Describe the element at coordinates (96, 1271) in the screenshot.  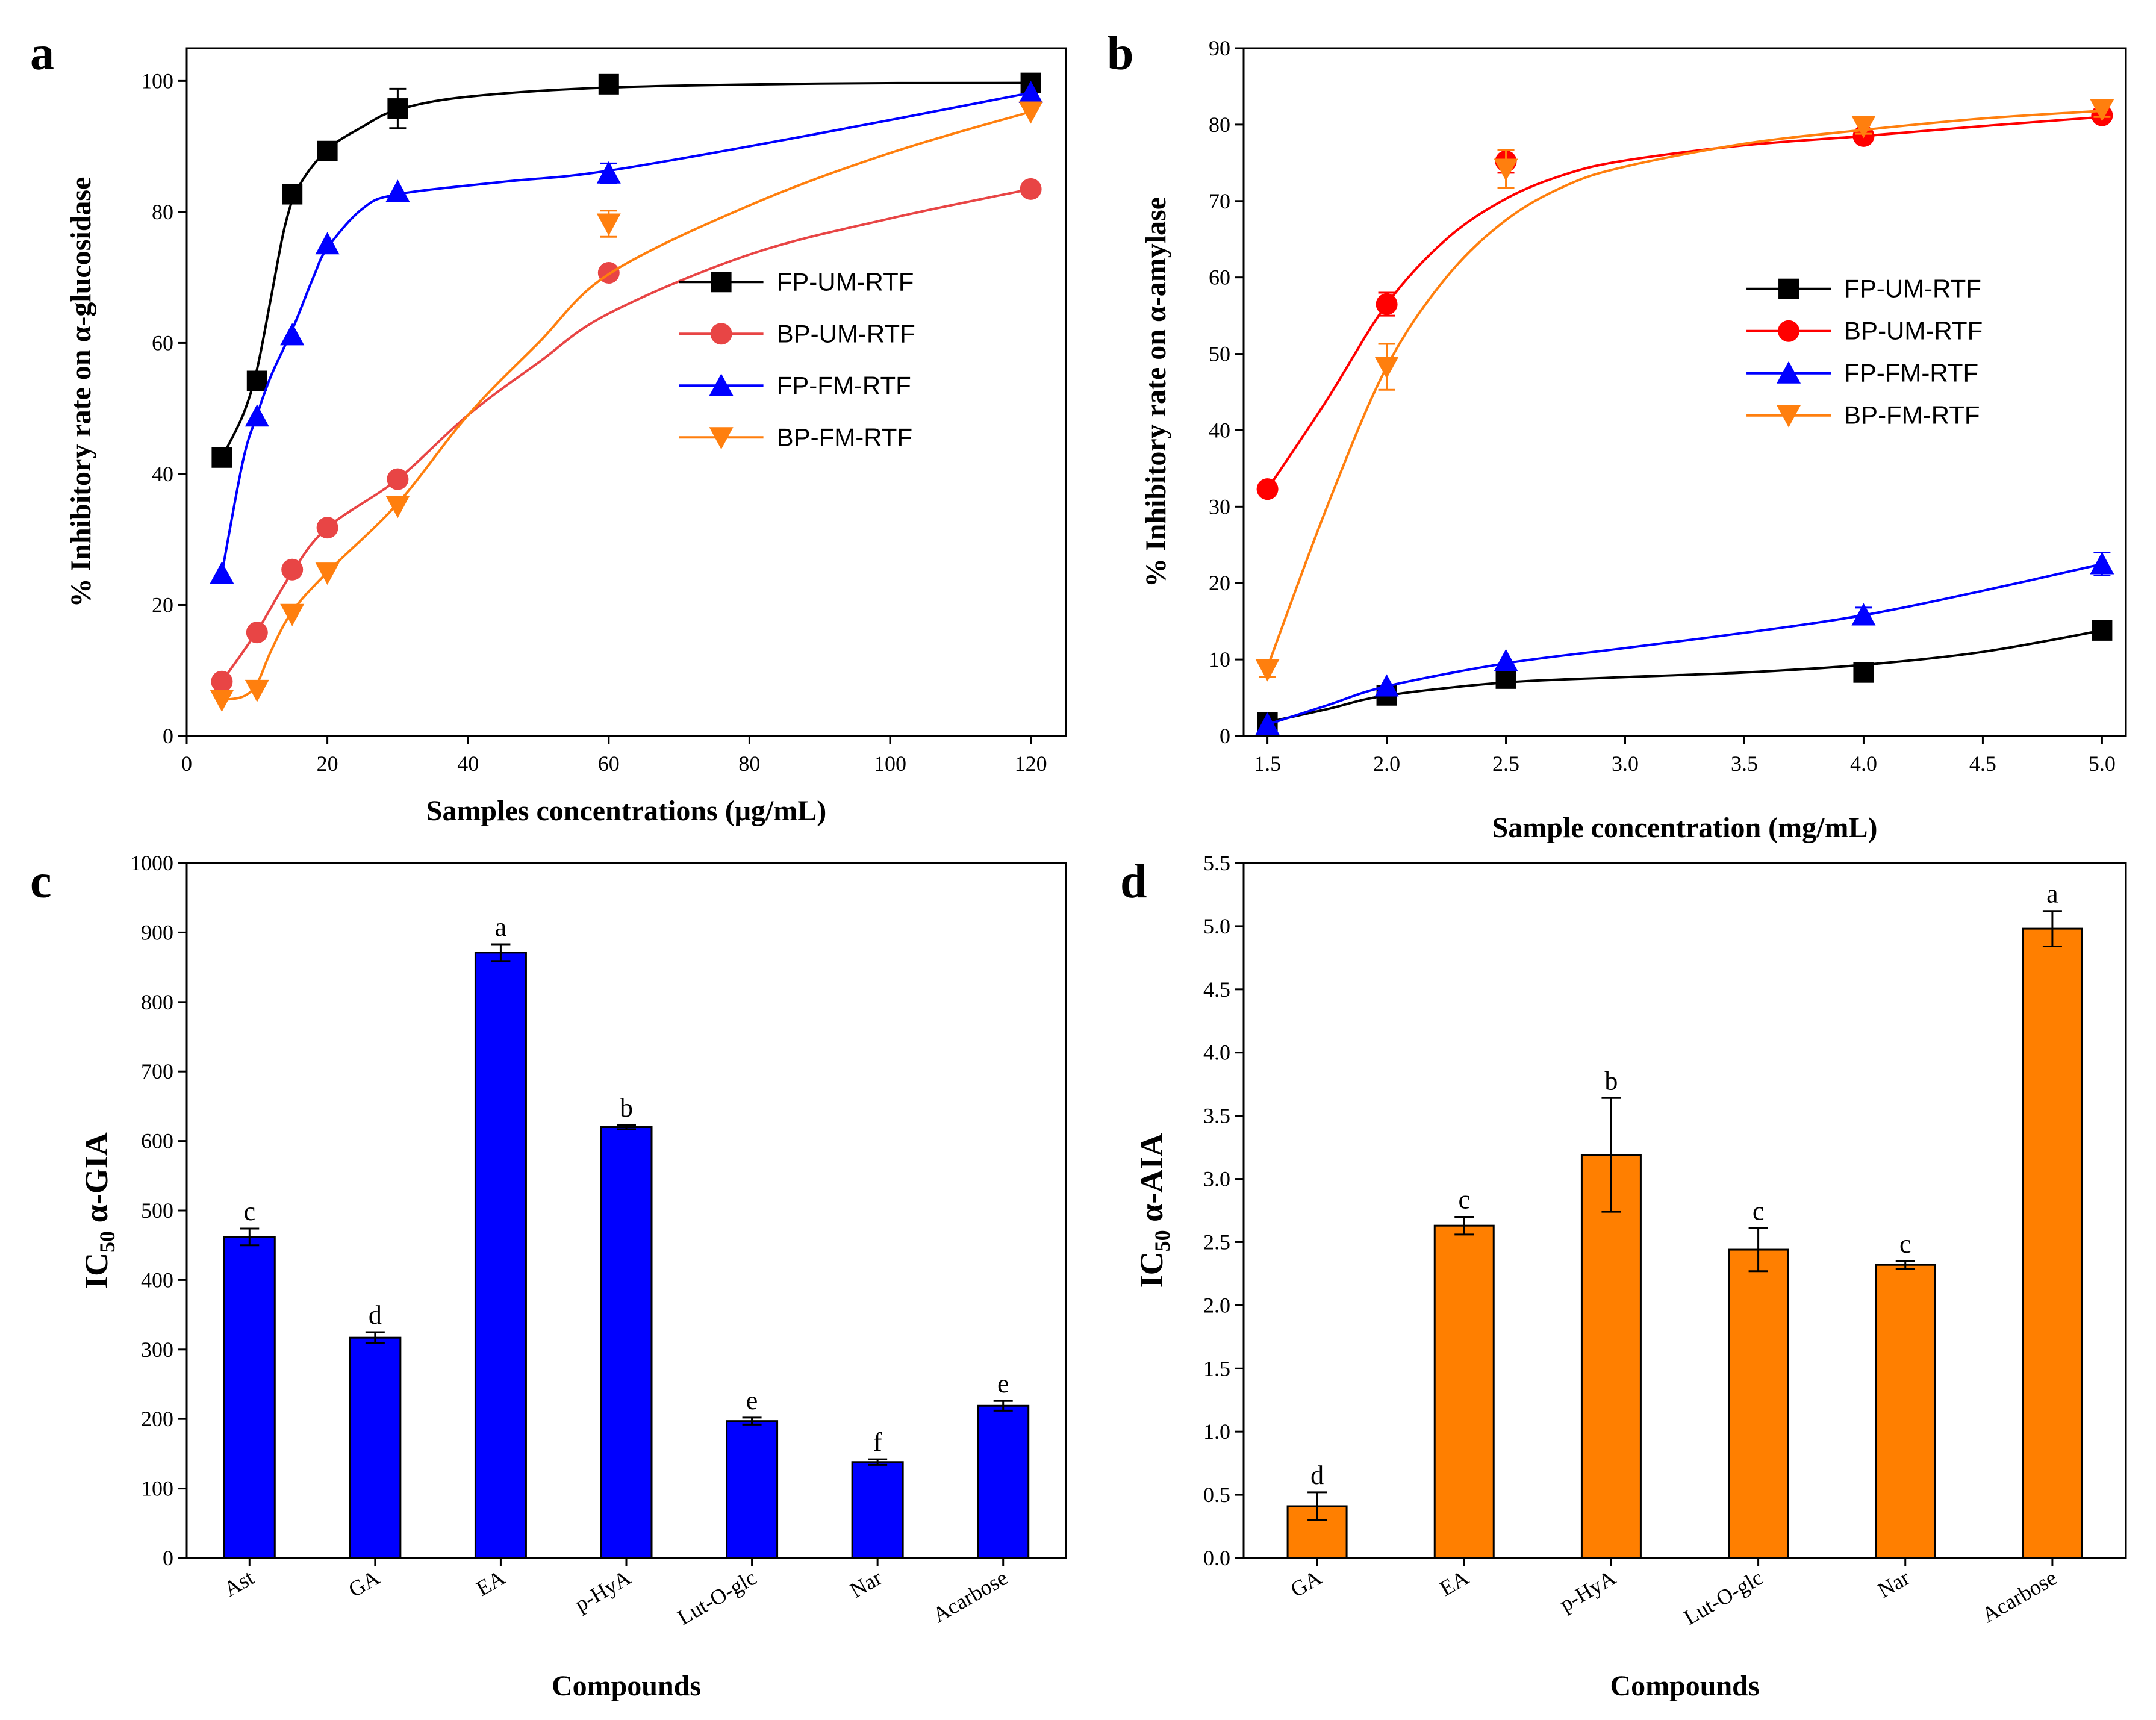
I see `panel-c-y-axis-title-main: IC` at that location.